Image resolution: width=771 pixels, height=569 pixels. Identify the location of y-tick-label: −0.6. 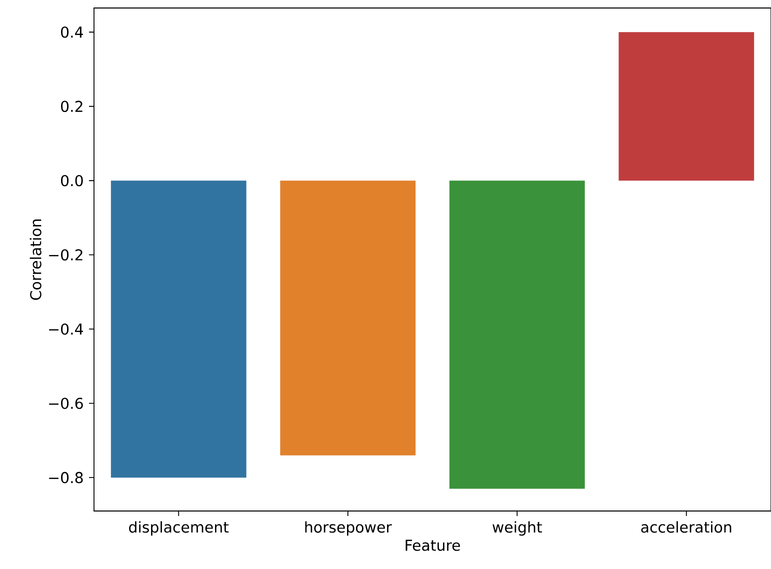
(66, 404).